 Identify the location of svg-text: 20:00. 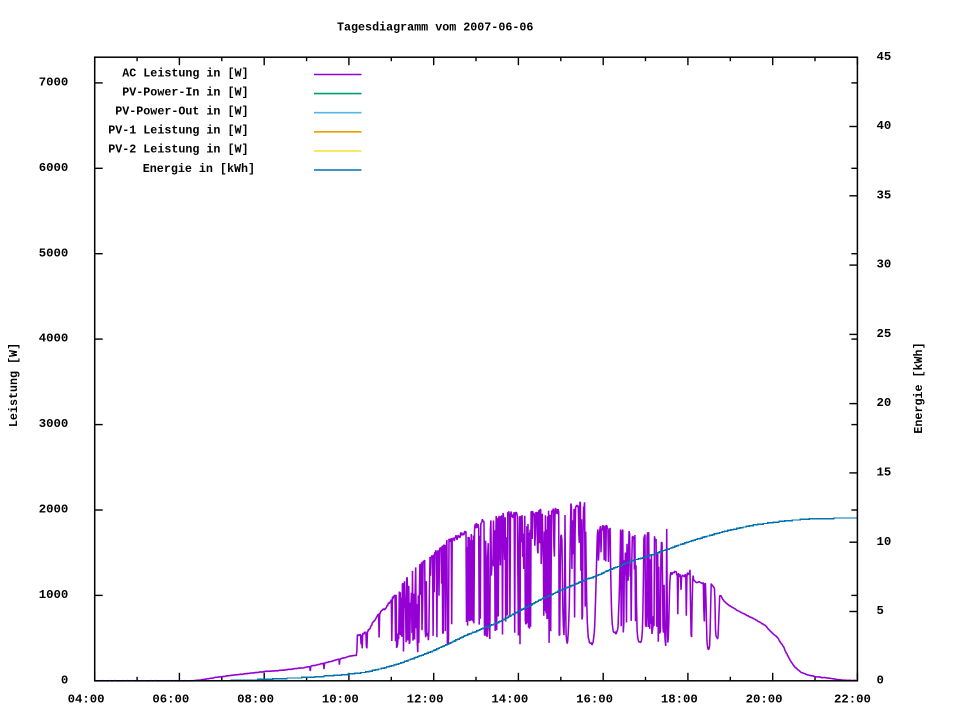
(764, 699).